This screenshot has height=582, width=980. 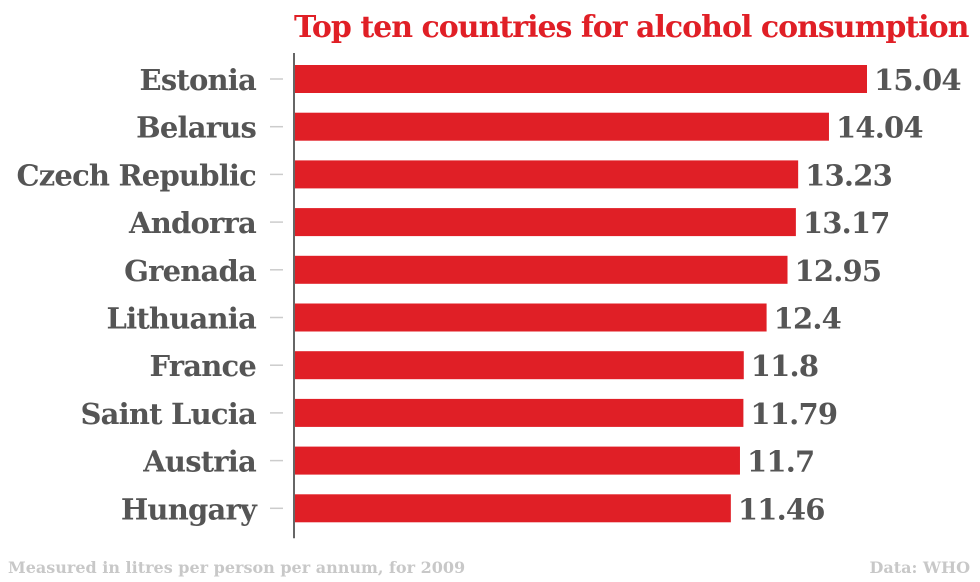 I want to click on data-label: 12.4, so click(x=807, y=319).